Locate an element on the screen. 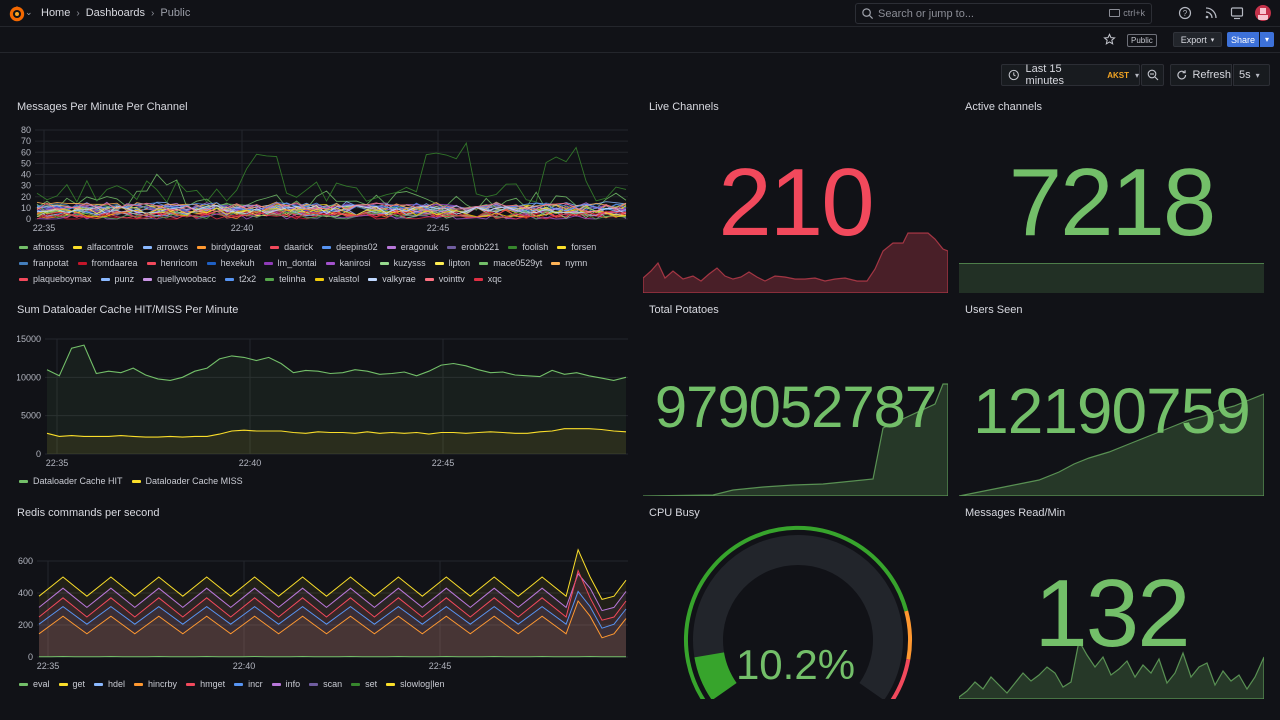  legend-item: lm_dontai is located at coordinates (290, 263).